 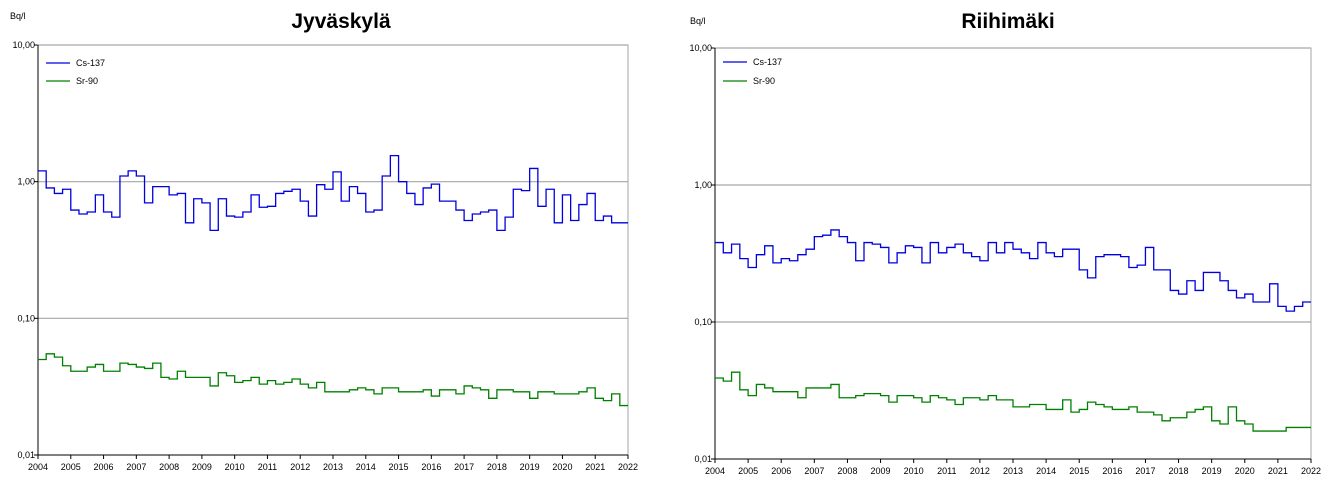 What do you see at coordinates (341, 21) in the screenshot?
I see `chart-title: Jyväskylä` at bounding box center [341, 21].